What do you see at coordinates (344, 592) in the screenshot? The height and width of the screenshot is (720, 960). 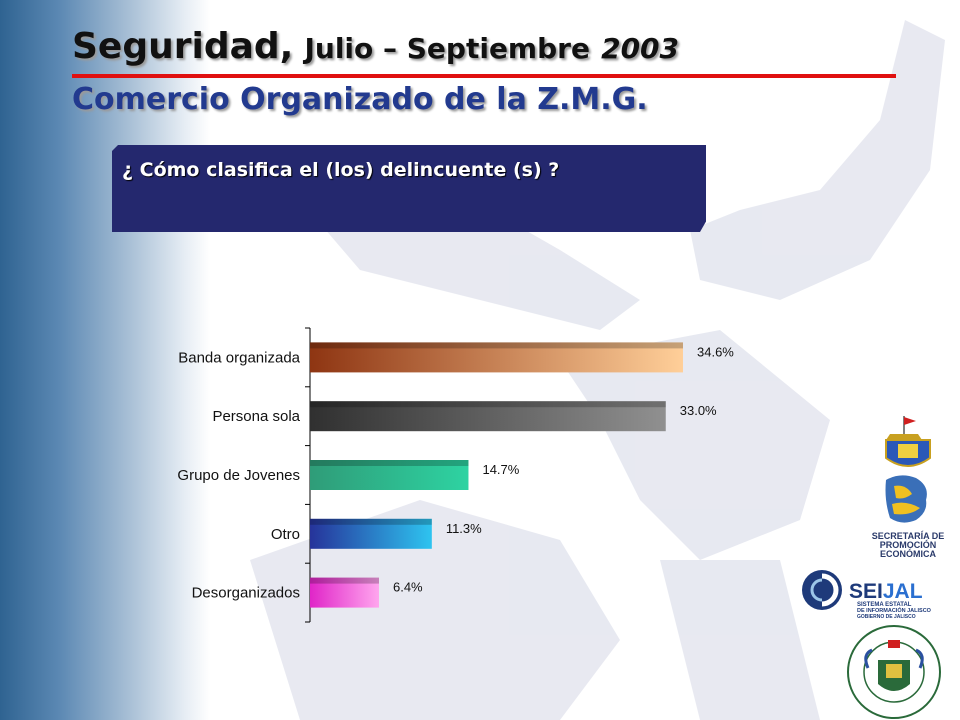 I see `bar-desorganizados` at bounding box center [344, 592].